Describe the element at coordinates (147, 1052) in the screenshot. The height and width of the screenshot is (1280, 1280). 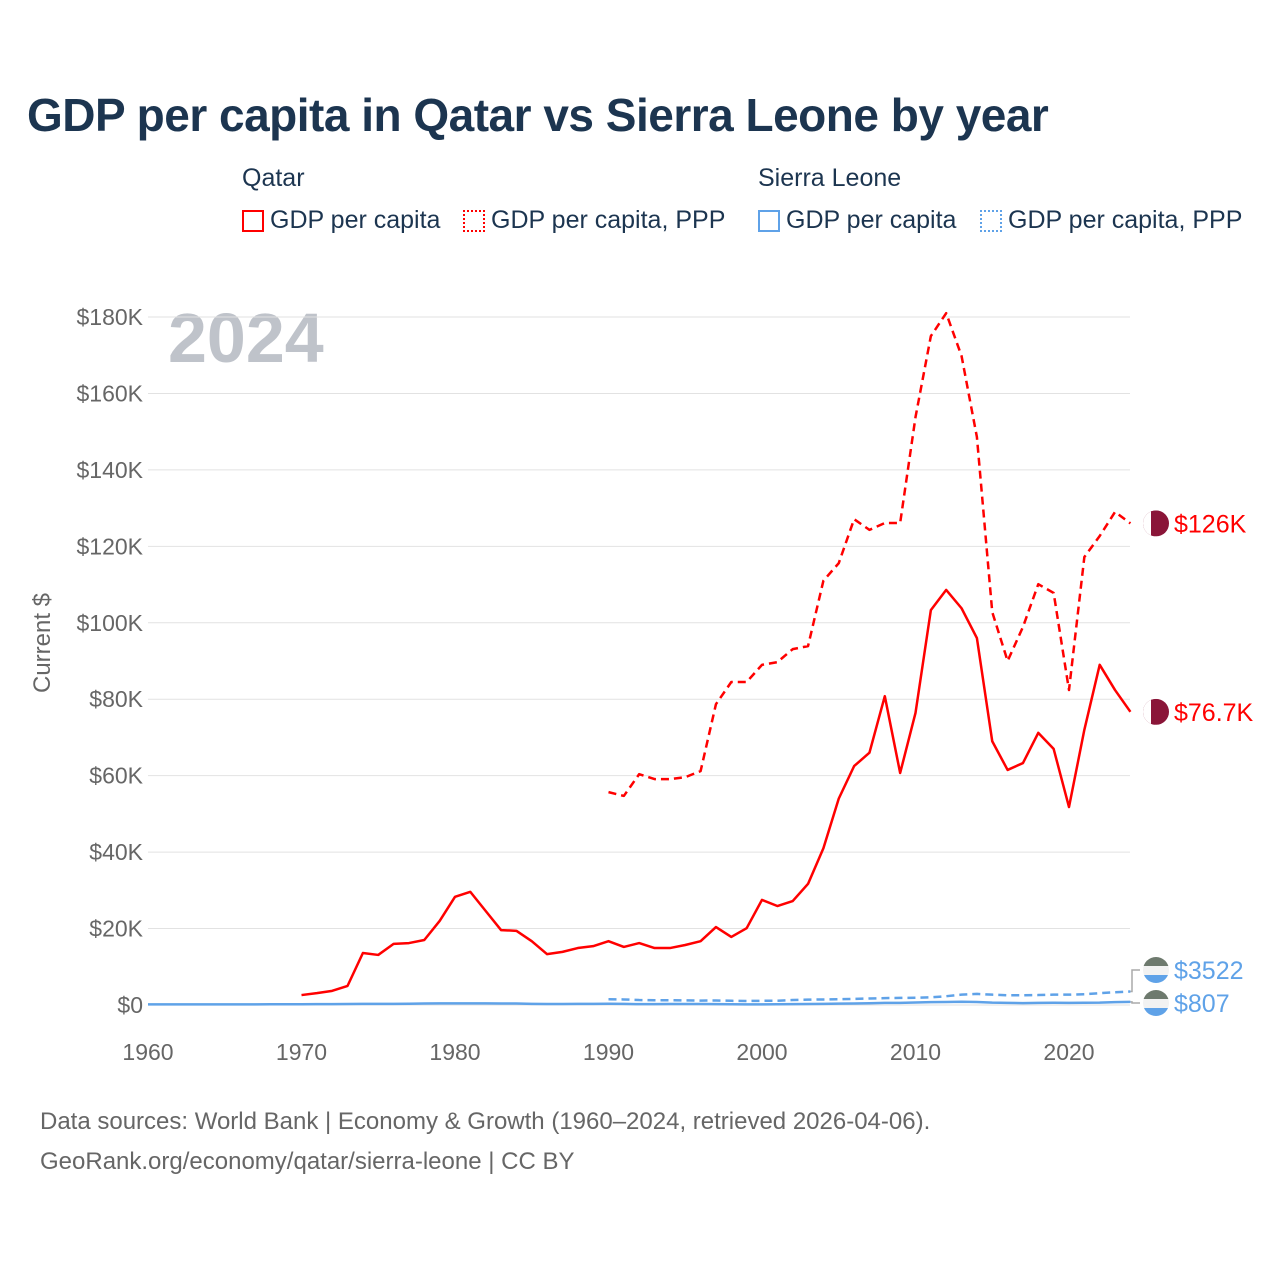
I see `x-tick-label: 1960` at that location.